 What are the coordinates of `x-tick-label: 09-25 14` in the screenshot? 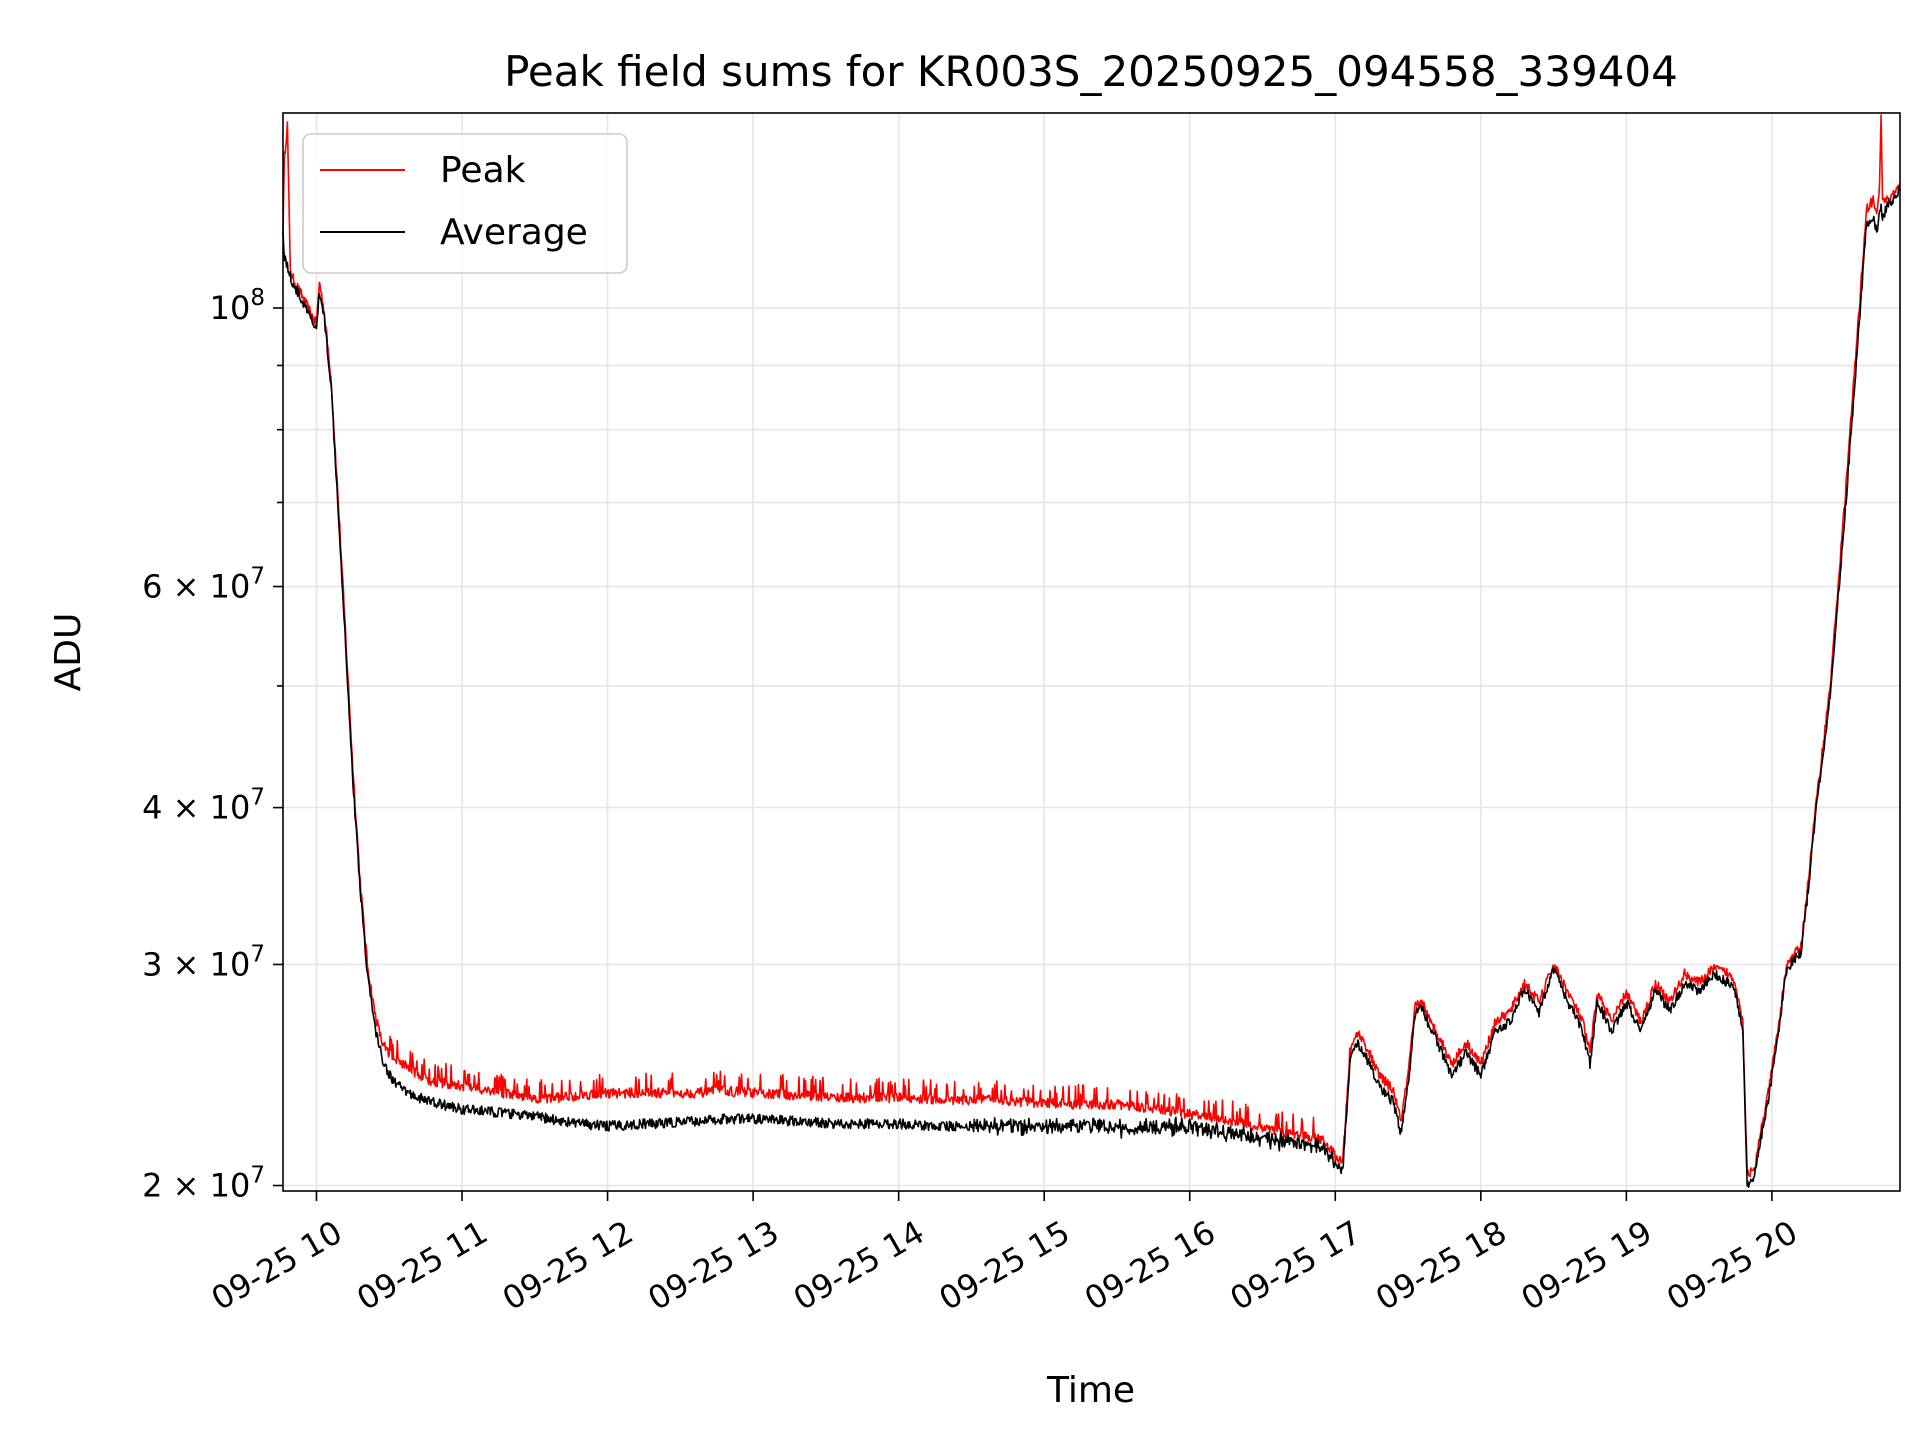 It's located at (859, 1265).